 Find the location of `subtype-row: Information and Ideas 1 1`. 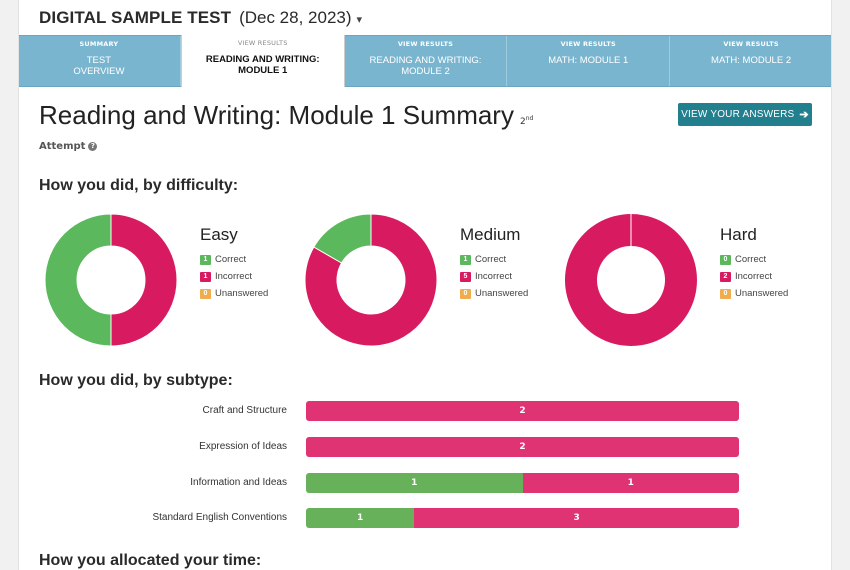

subtype-row: Information and Ideas 1 1 is located at coordinates (425, 484).